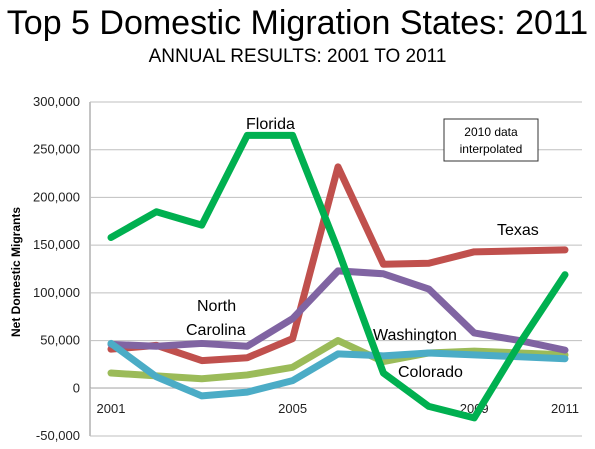 This screenshot has height=449, width=595. Describe the element at coordinates (56, 292) in the screenshot. I see `y-tick-label: 100,000` at that location.